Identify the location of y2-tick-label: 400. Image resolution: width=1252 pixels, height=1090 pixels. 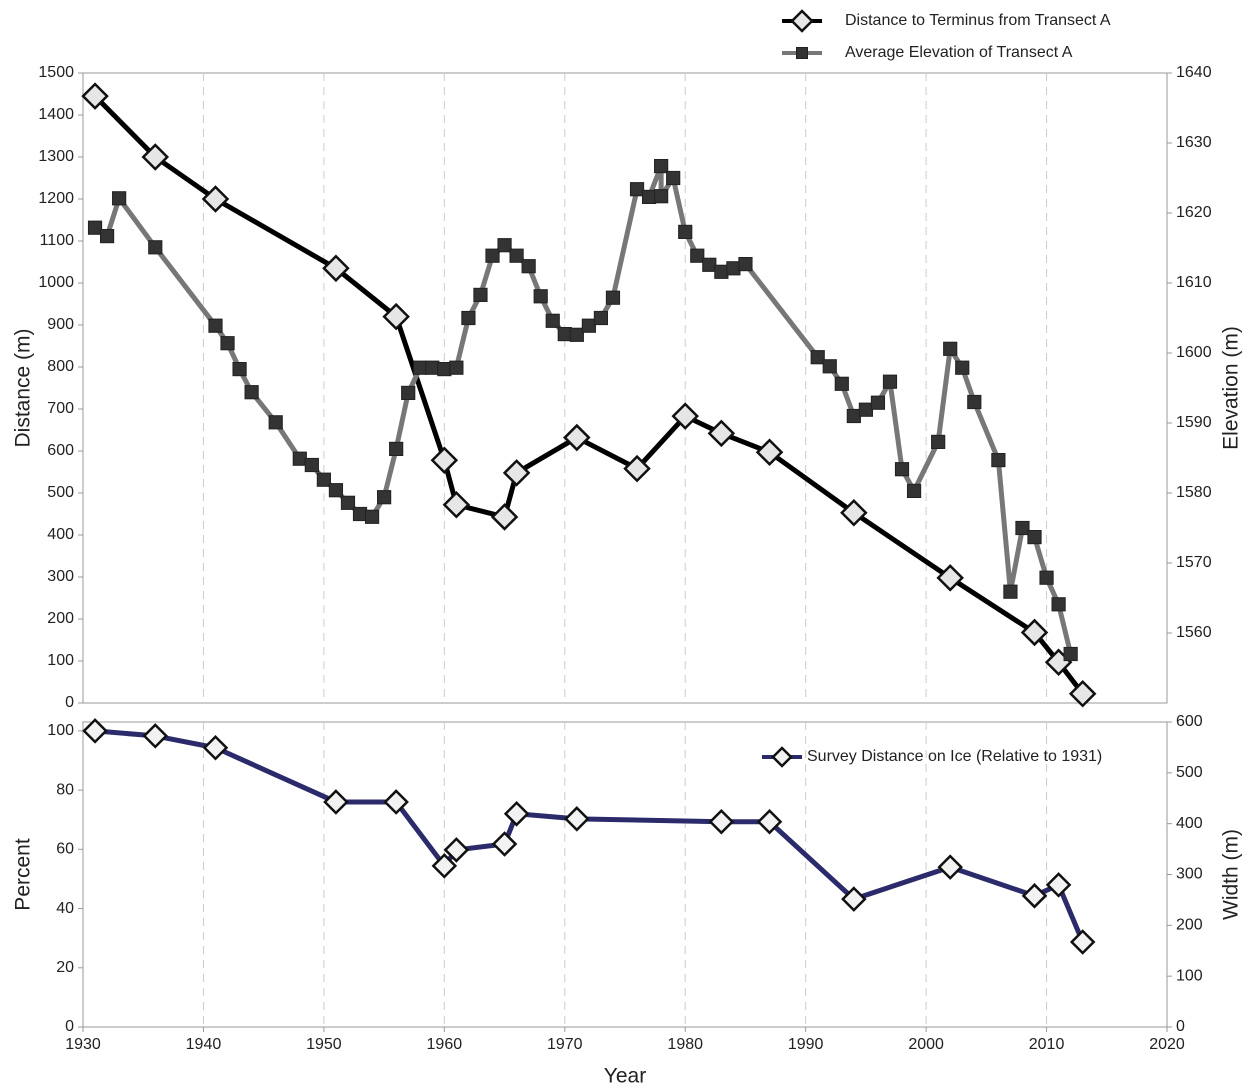
(1189, 823).